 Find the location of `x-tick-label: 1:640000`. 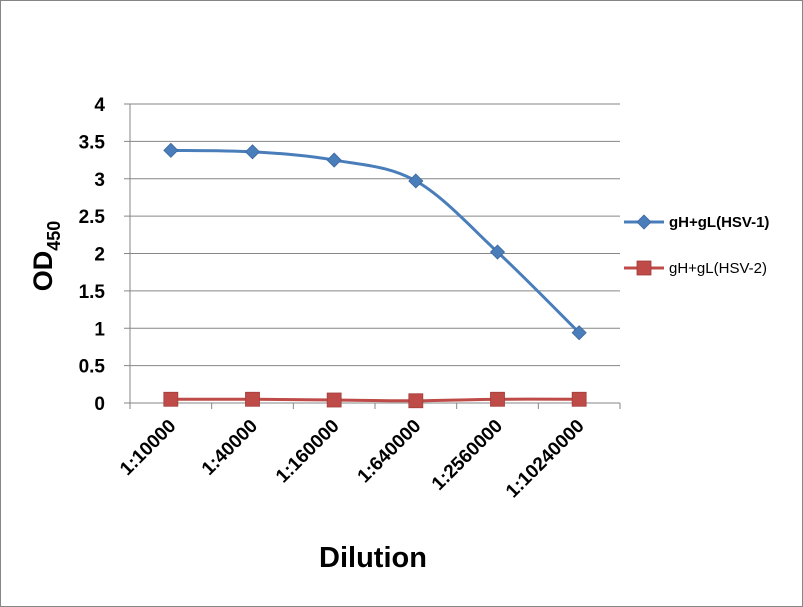

x-tick-label: 1:640000 is located at coordinates (390, 452).